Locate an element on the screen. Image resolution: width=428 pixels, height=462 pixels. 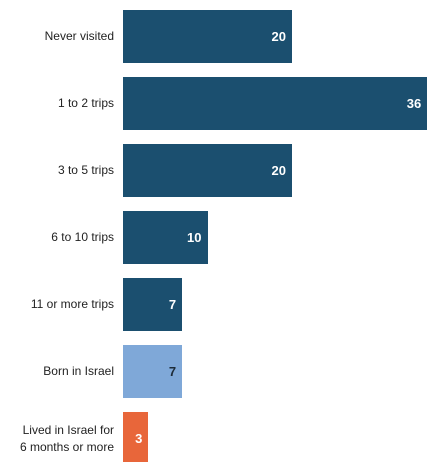
category-label: 1 to 2 trips is located at coordinates (85, 103).